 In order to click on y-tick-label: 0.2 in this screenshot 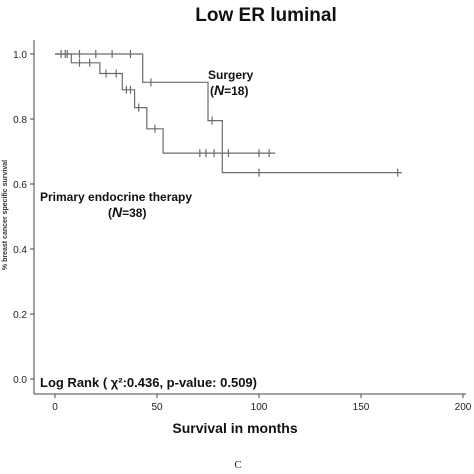, I will do `click(20, 315)`.